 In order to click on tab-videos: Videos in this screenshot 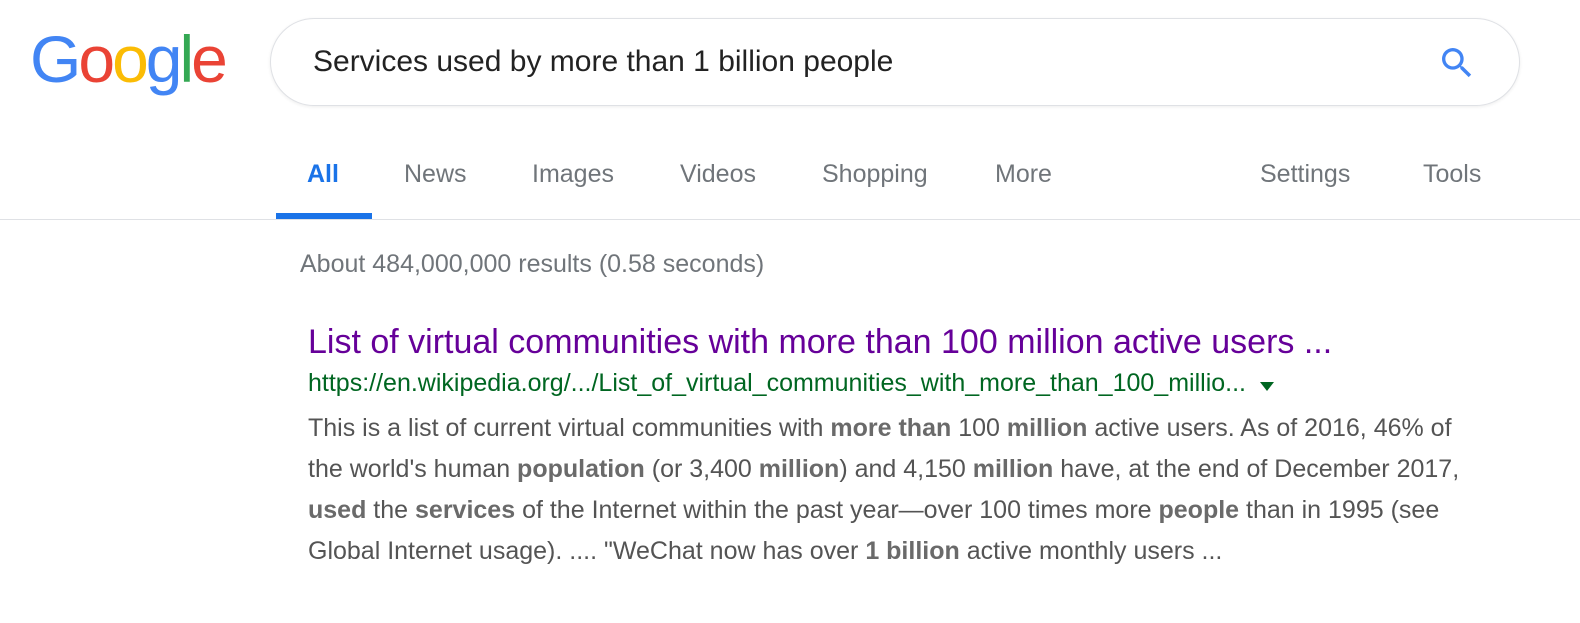, I will do `click(718, 174)`.